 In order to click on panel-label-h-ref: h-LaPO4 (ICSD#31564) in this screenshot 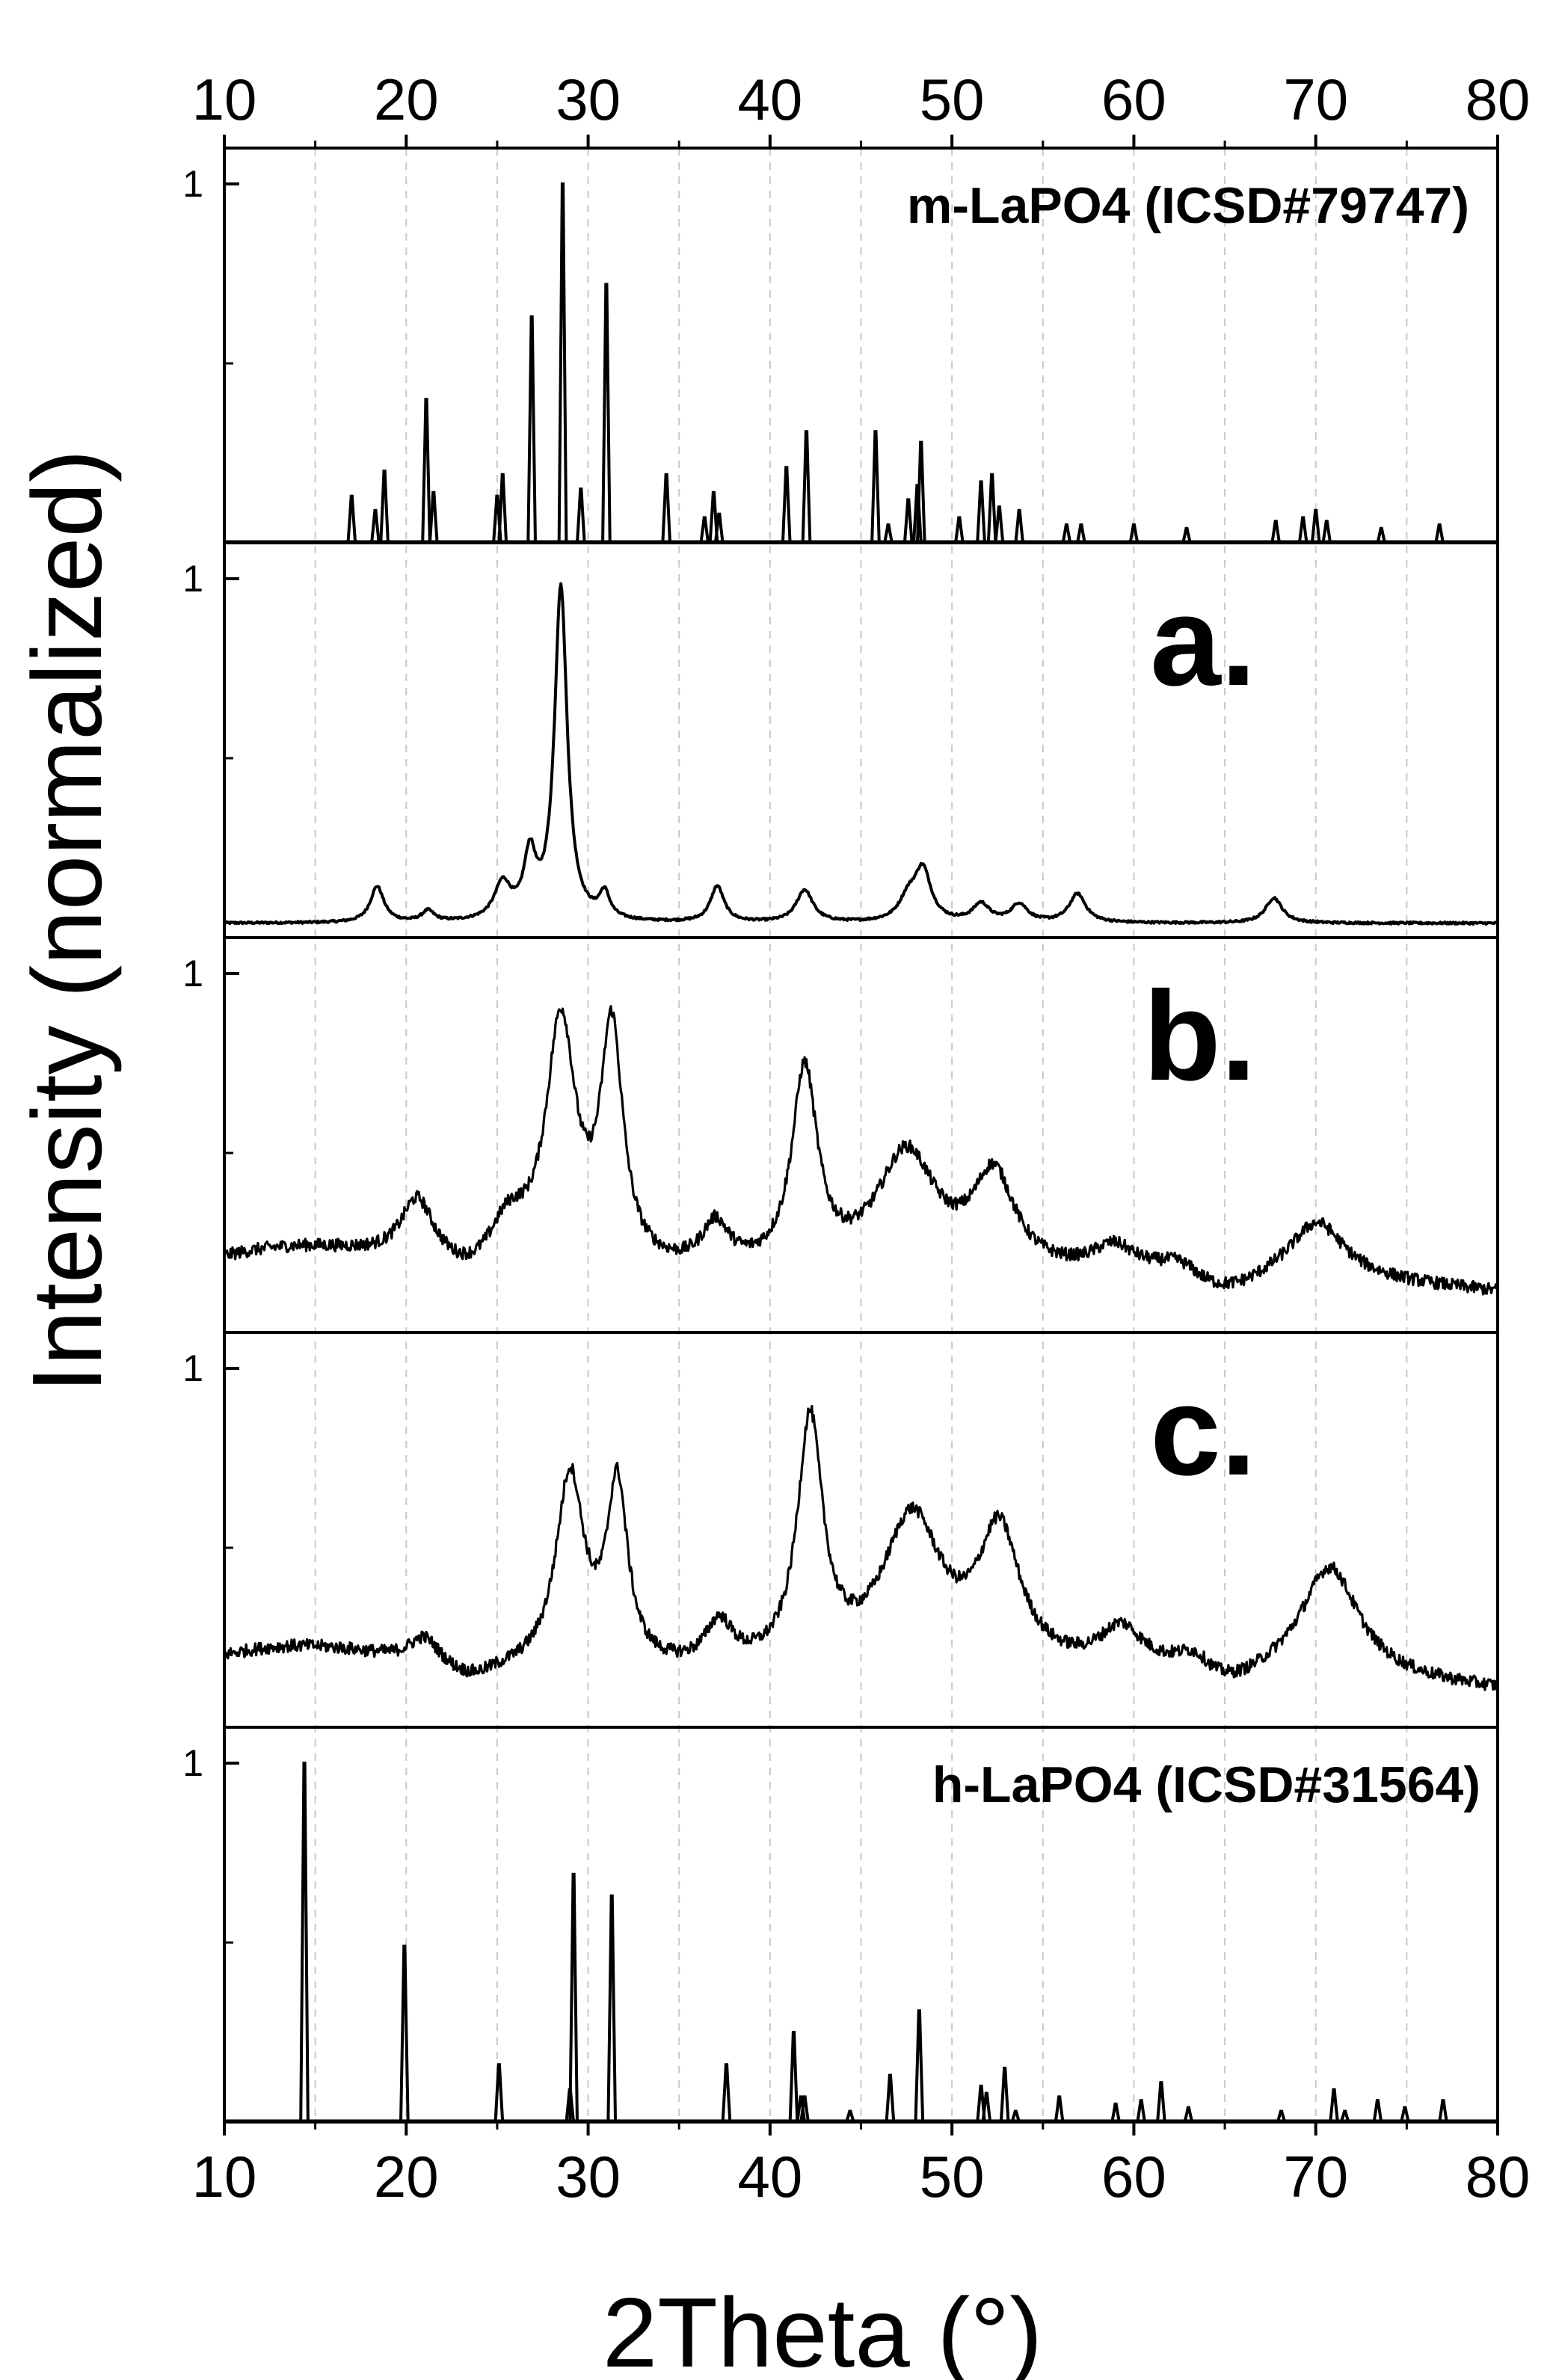, I will do `click(1206, 1784)`.